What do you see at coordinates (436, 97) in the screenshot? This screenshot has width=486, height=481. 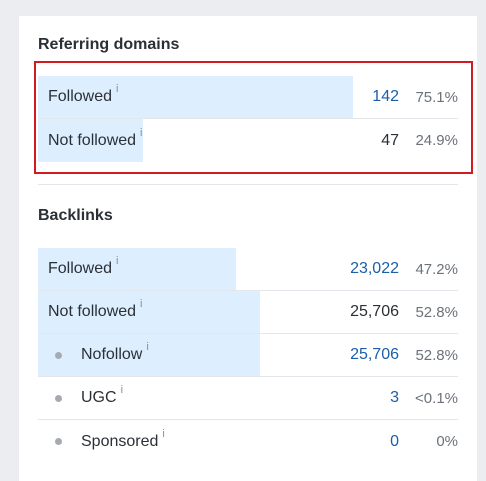 I see `rd-followed-pct: 75.1%` at bounding box center [436, 97].